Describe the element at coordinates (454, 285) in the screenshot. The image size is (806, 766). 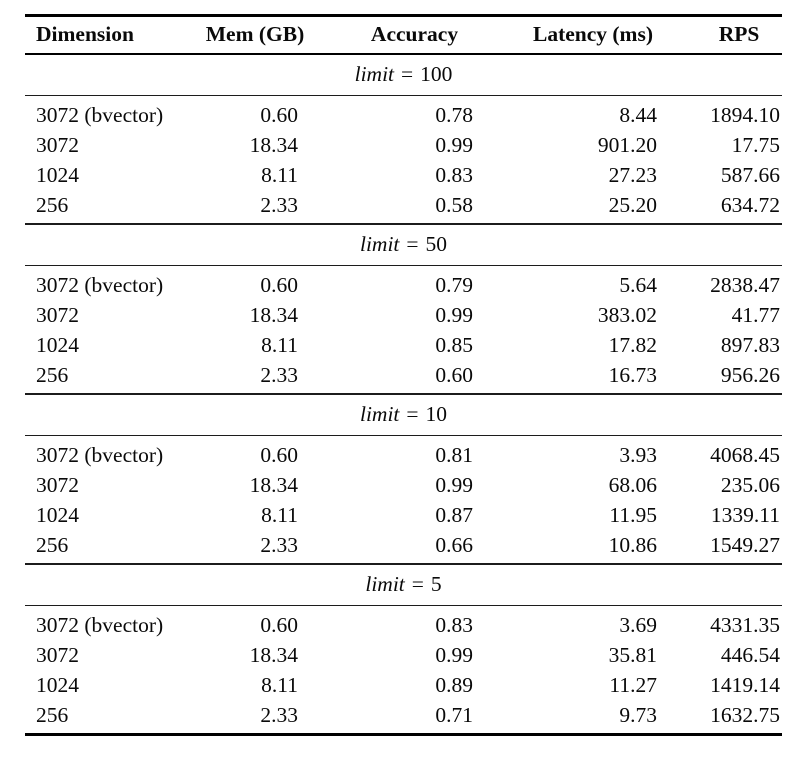
I see `cell-accuracy: 0.79` at that location.